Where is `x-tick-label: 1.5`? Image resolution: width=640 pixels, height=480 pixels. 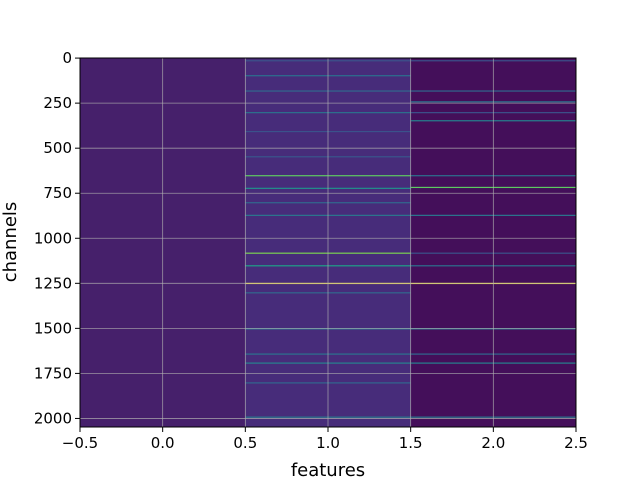
x-tick-label: 1.5 is located at coordinates (411, 443).